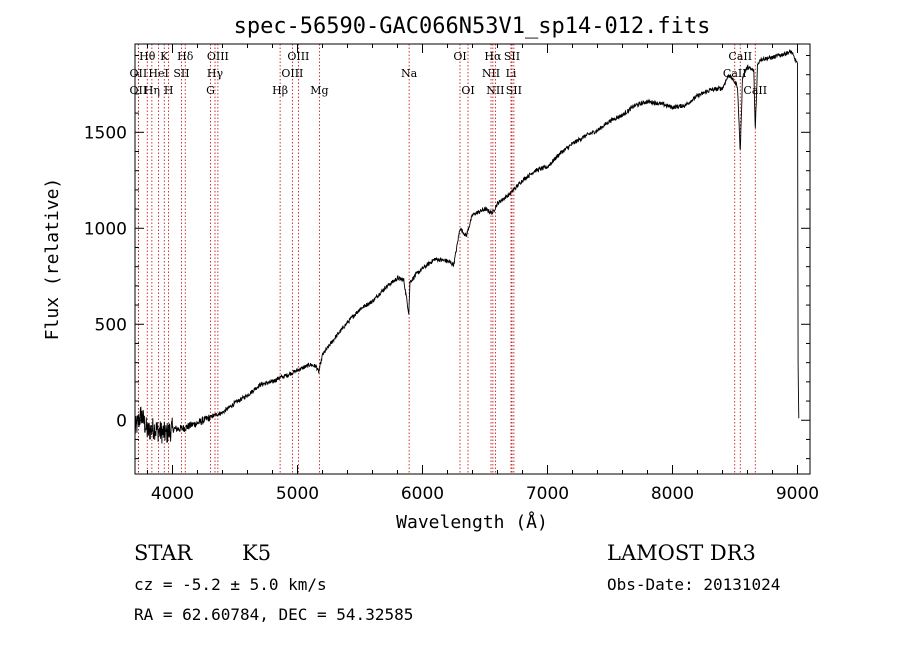 This screenshot has height=649, width=900. I want to click on line-label-7: SII, so click(181, 73).